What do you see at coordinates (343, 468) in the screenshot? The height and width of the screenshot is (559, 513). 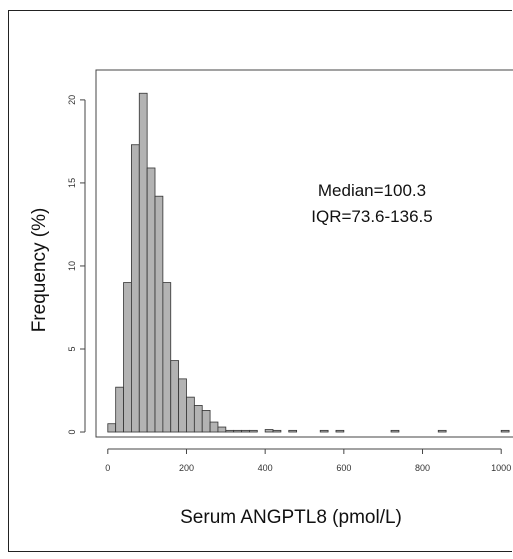 I see `x-tick-label-600: 600` at bounding box center [343, 468].